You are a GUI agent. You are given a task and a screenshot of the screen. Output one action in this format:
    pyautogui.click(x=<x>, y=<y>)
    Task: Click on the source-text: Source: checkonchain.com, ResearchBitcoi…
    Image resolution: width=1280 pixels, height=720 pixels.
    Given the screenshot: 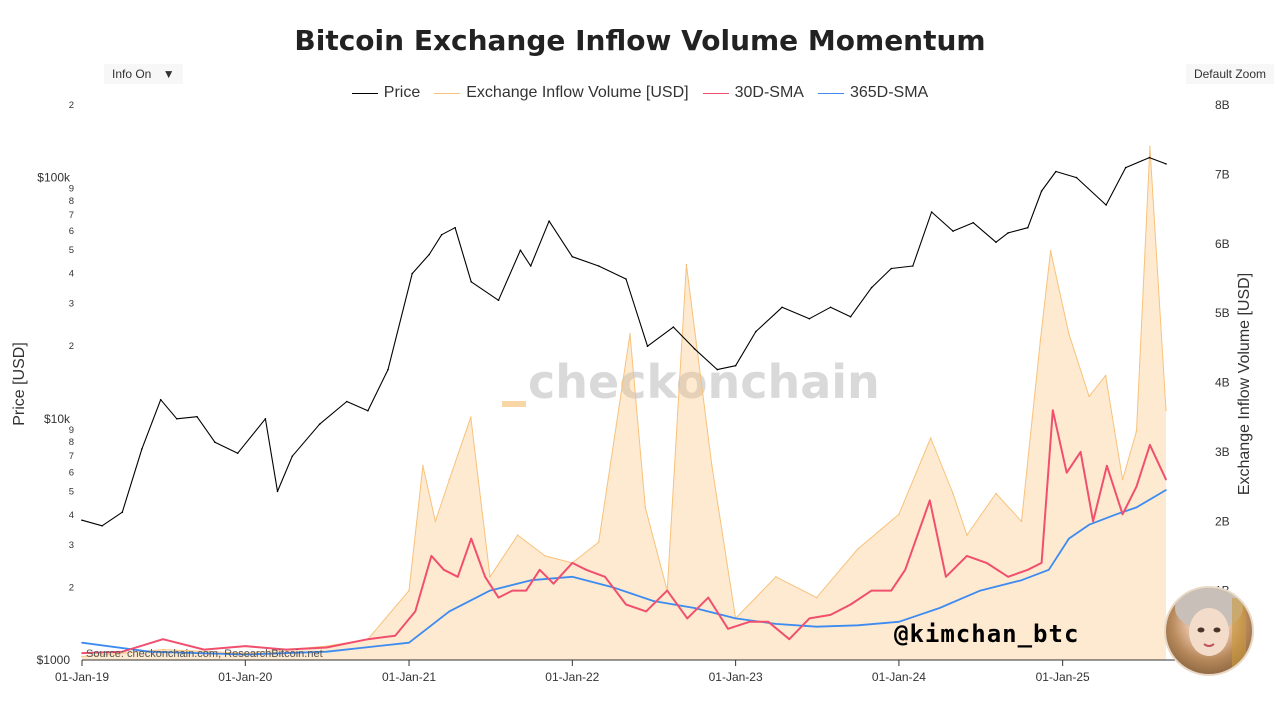 What is the action you would take?
    pyautogui.click(x=204, y=654)
    